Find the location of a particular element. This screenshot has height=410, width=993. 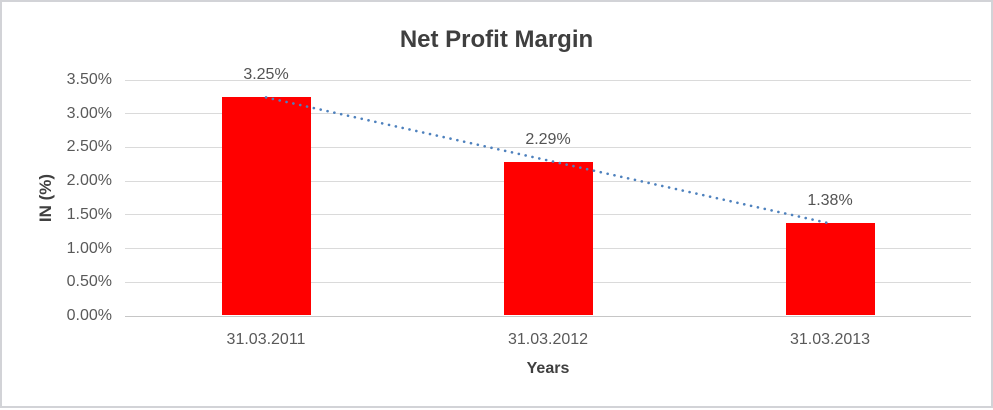

data-label: 2.29% is located at coordinates (548, 139).